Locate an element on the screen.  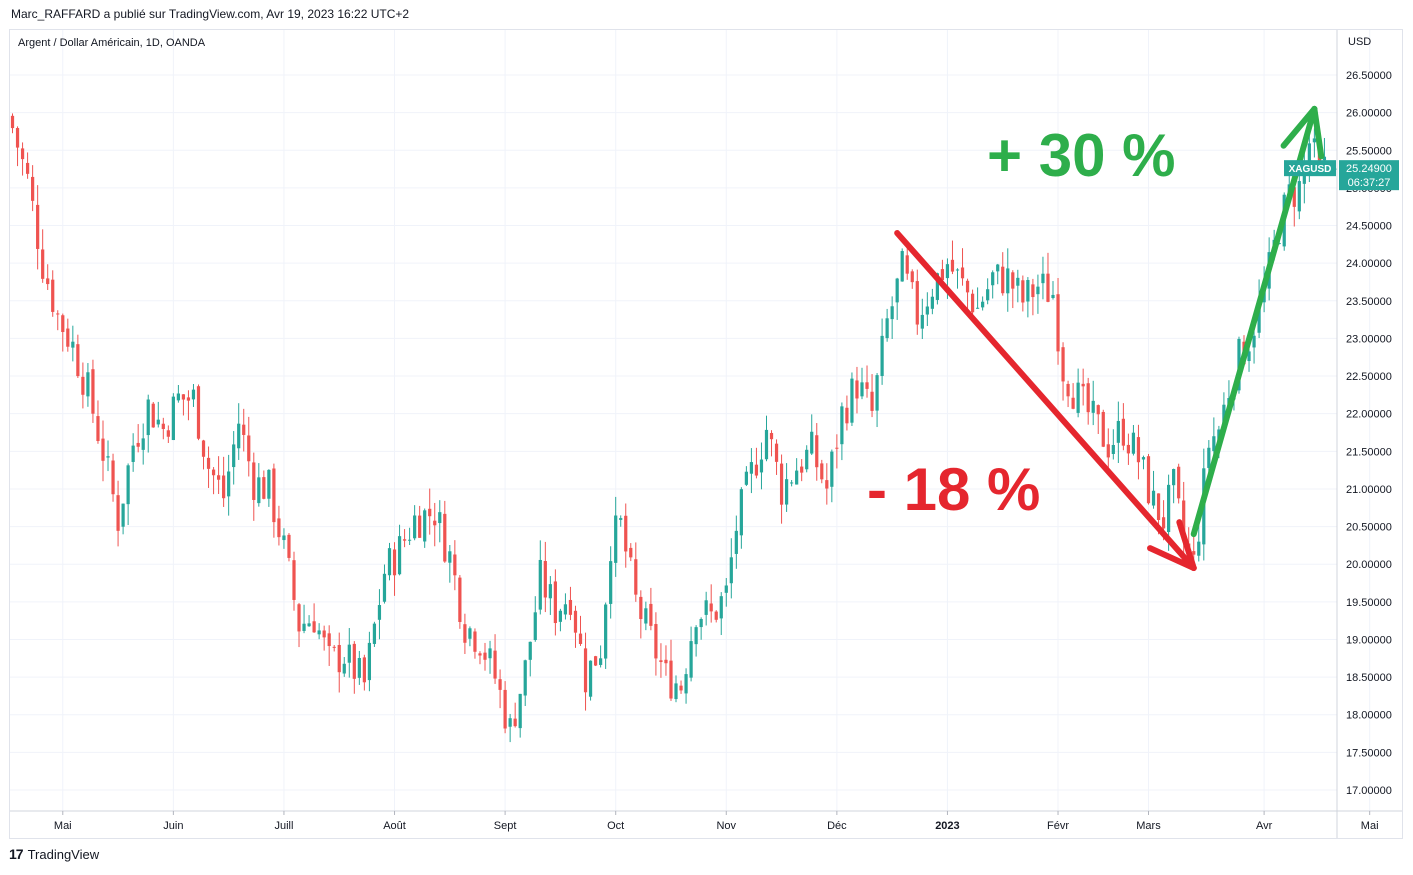
time-tick-label: Juin is located at coordinates (173, 826).